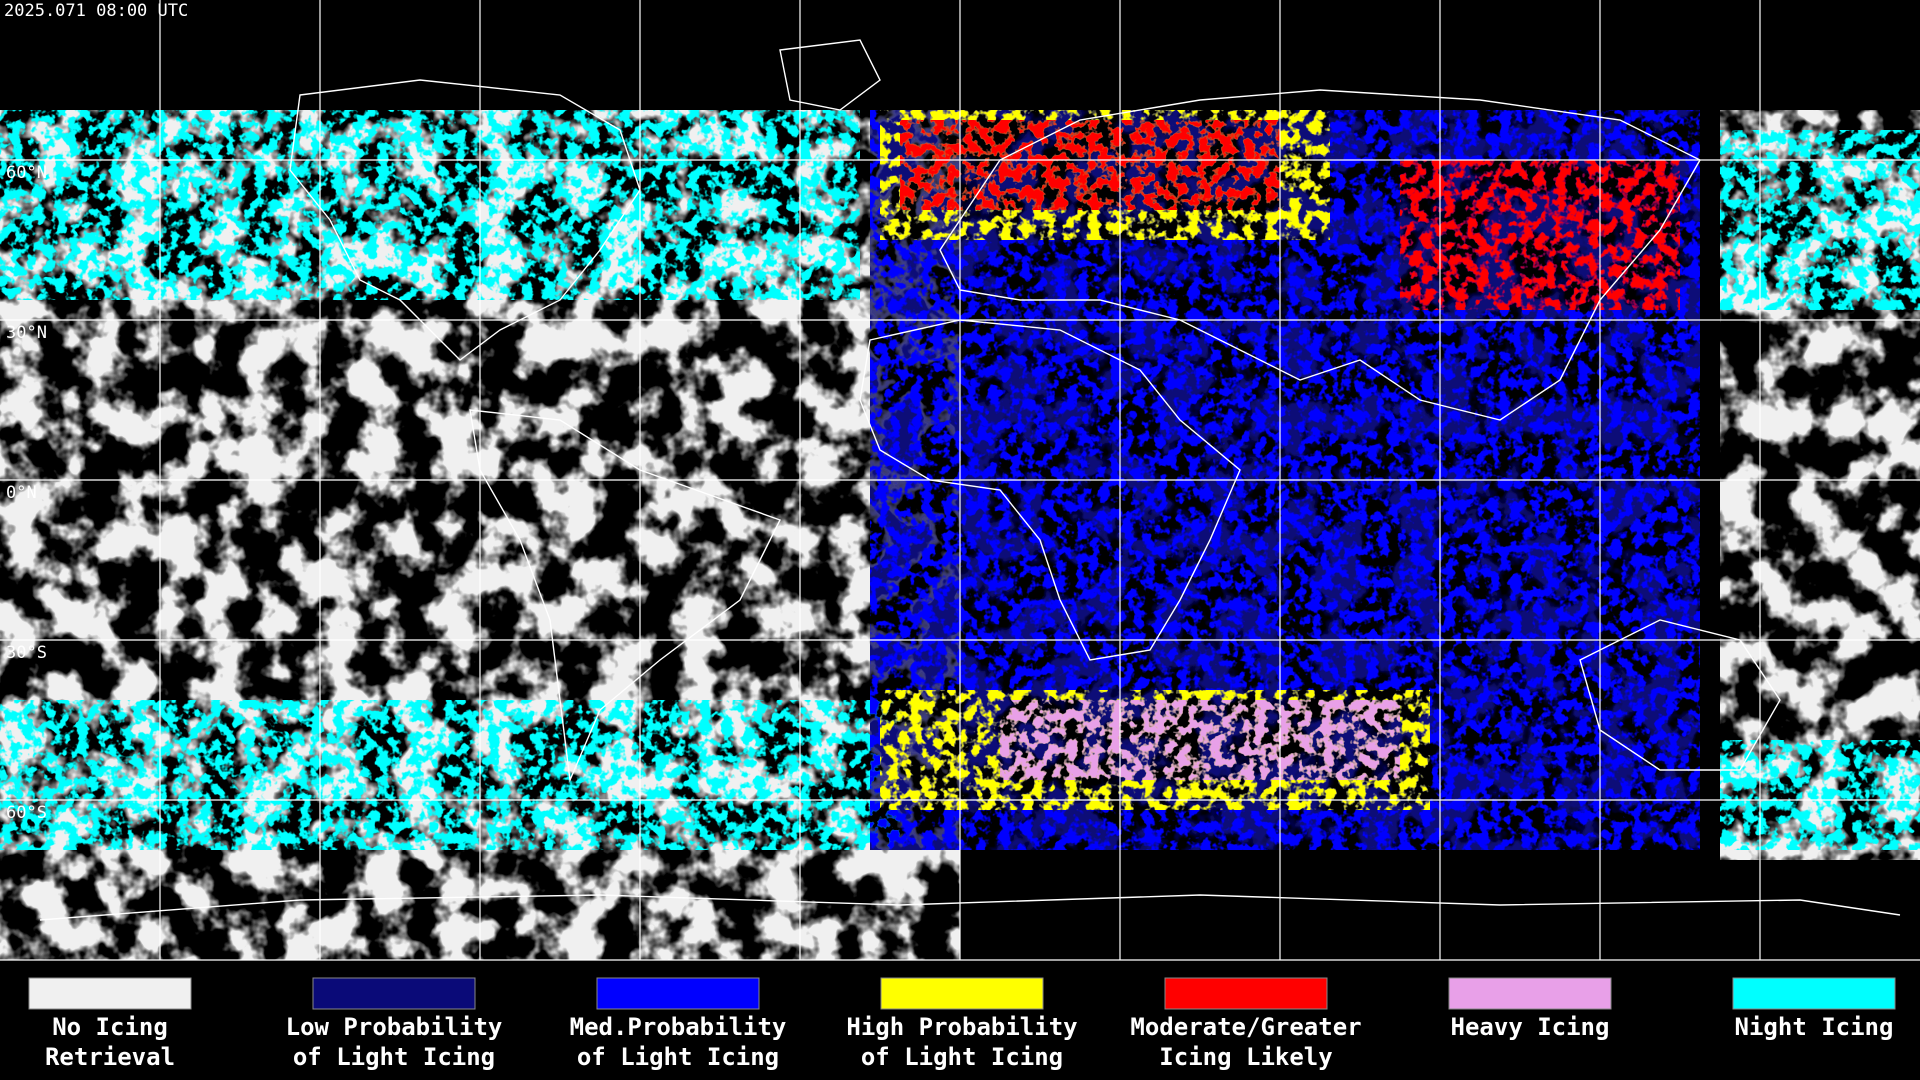  What do you see at coordinates (26, 813) in the screenshot?
I see `latitude-label: 60°S` at bounding box center [26, 813].